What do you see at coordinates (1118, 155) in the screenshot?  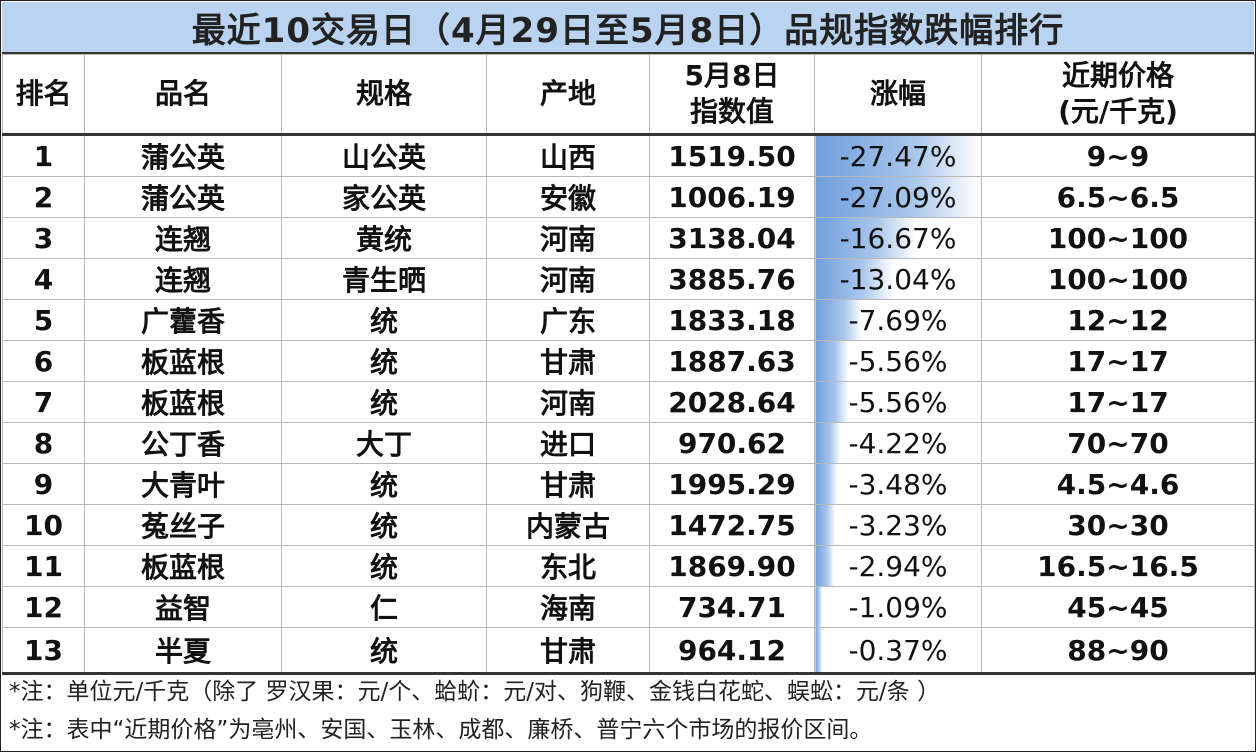 I see `cell-price: 9~9` at bounding box center [1118, 155].